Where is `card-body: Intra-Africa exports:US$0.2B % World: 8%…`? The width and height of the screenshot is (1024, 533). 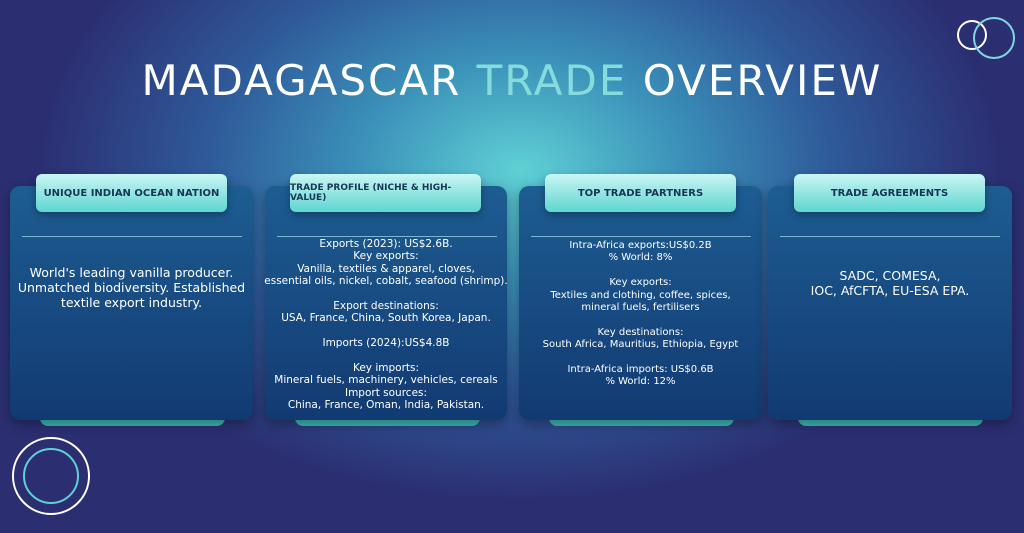
card-body: Intra-Africa exports:US$0.2B % World: 8%… is located at coordinates (640, 314).